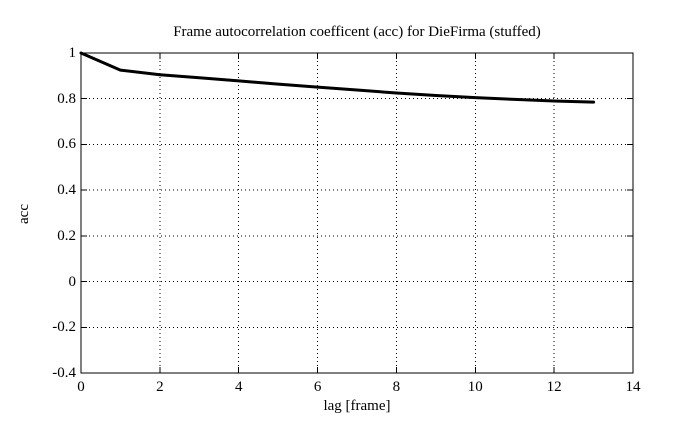 This screenshot has width=685, height=433. Describe the element at coordinates (633, 387) in the screenshot. I see `x-tick-label: 14` at that location.